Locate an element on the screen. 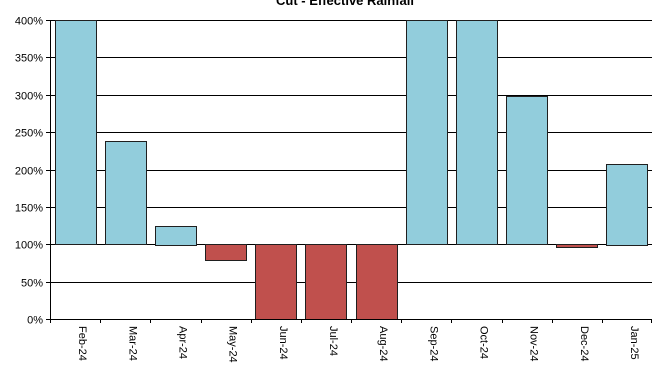  y-tick-label: 200% is located at coordinates (29, 172).